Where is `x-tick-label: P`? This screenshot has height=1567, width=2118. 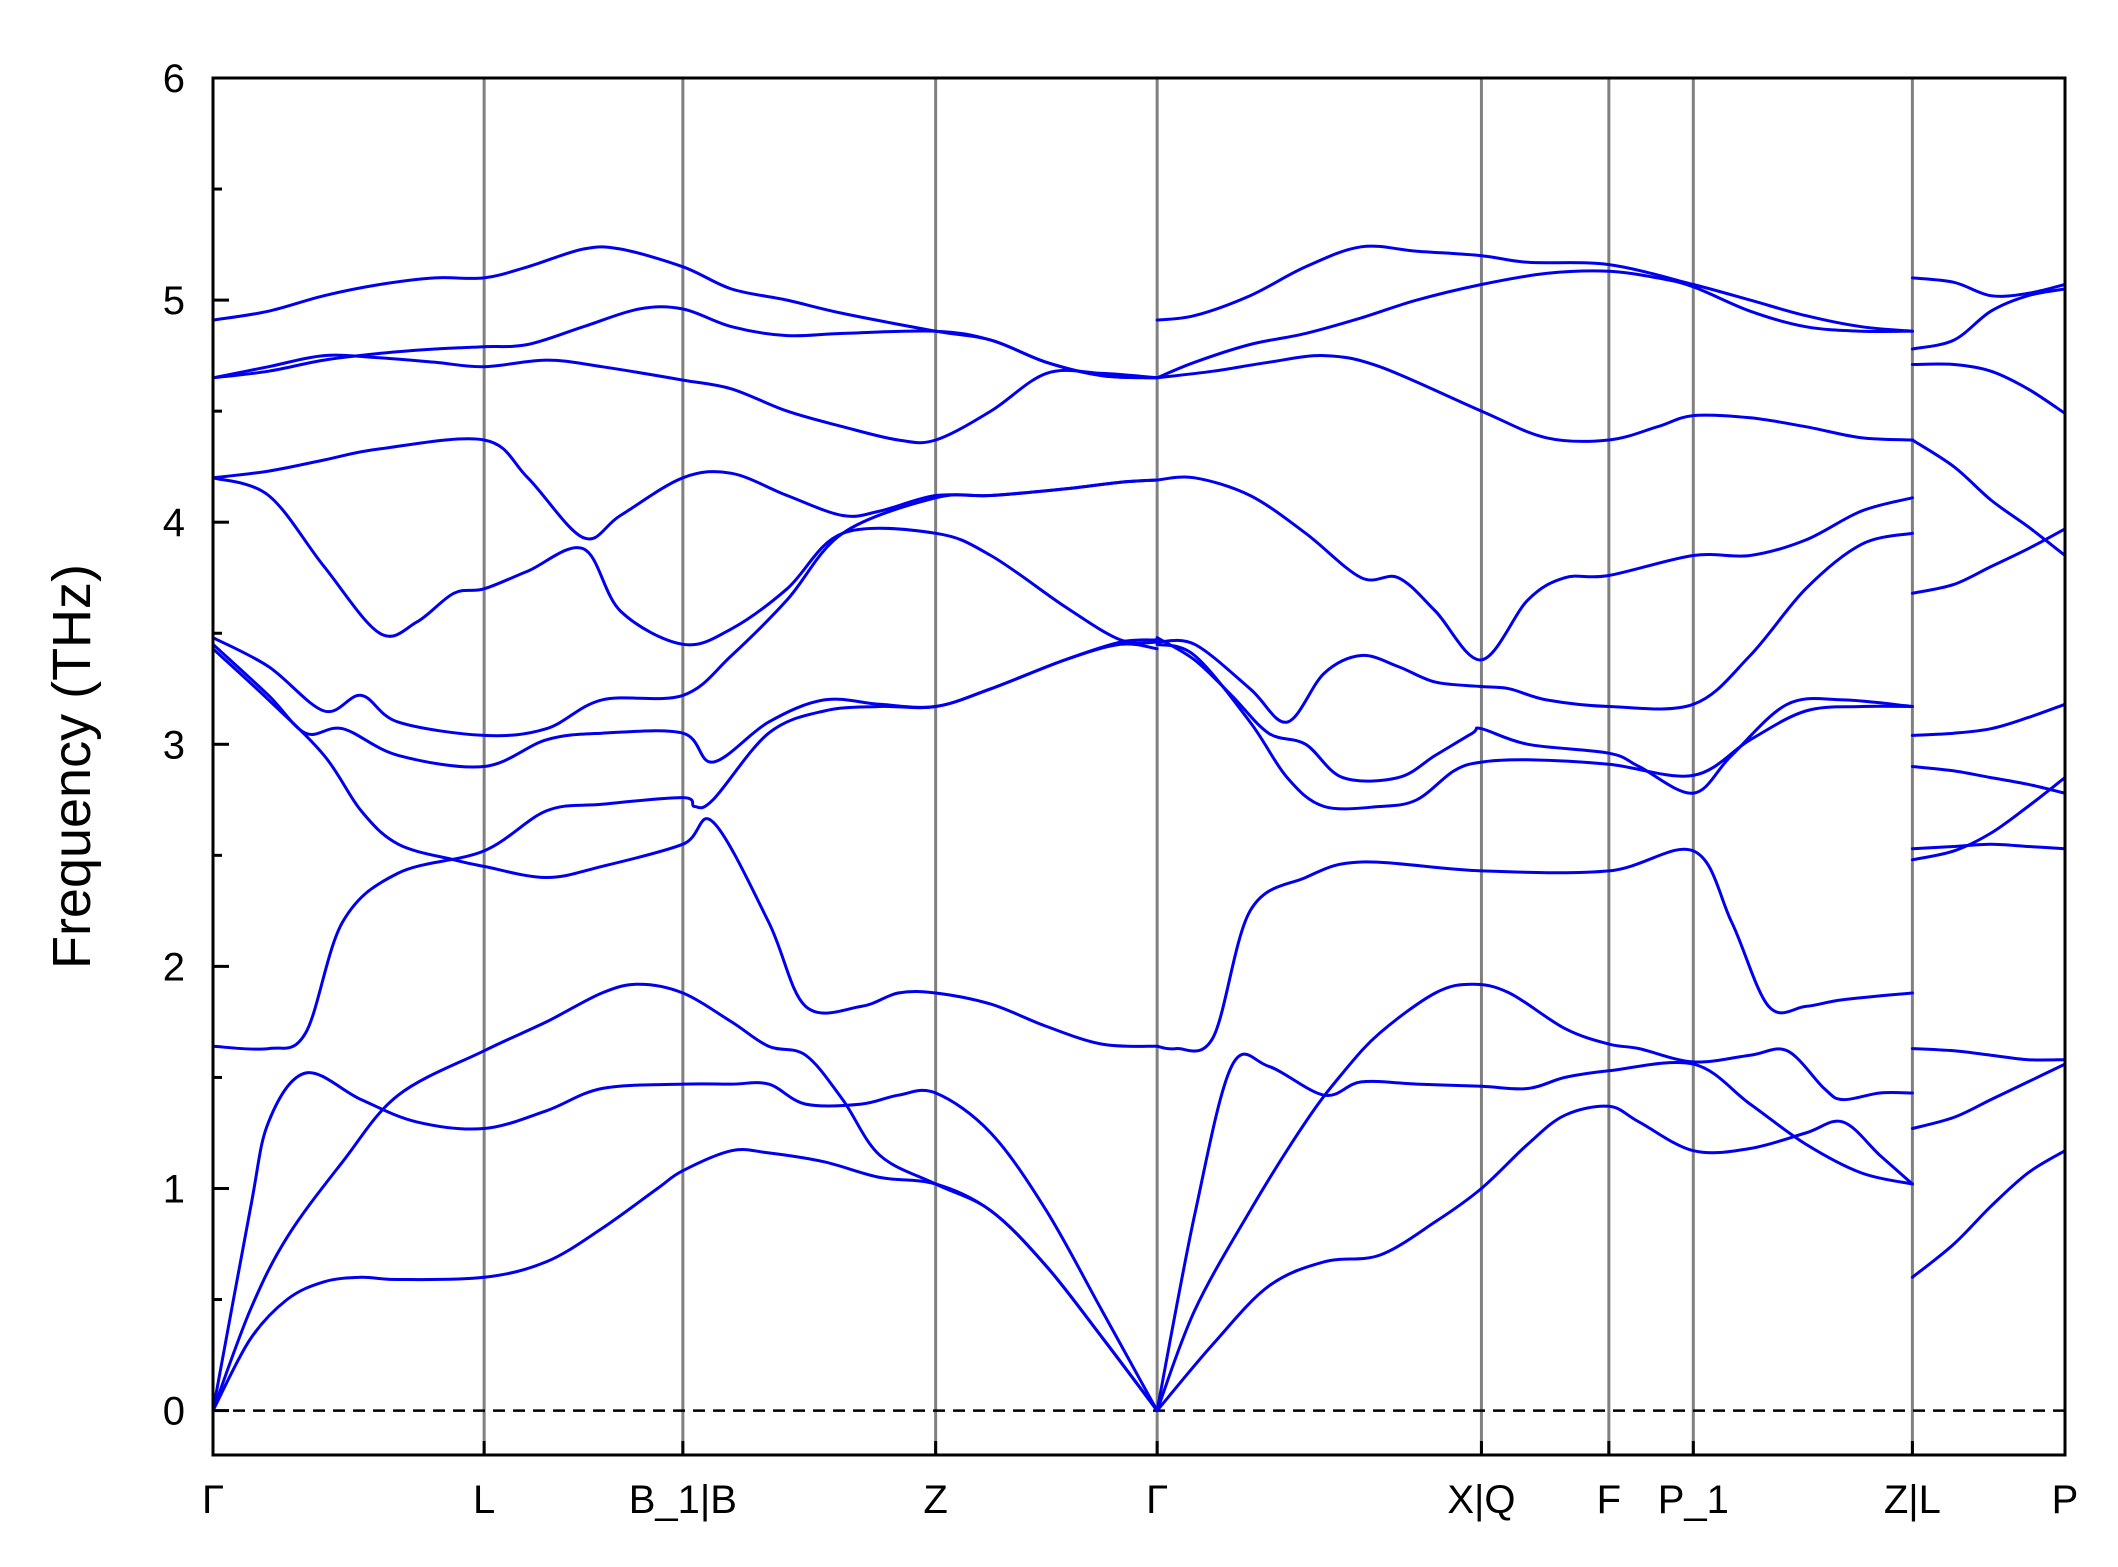
x-tick-label: P is located at coordinates (2065, 1500).